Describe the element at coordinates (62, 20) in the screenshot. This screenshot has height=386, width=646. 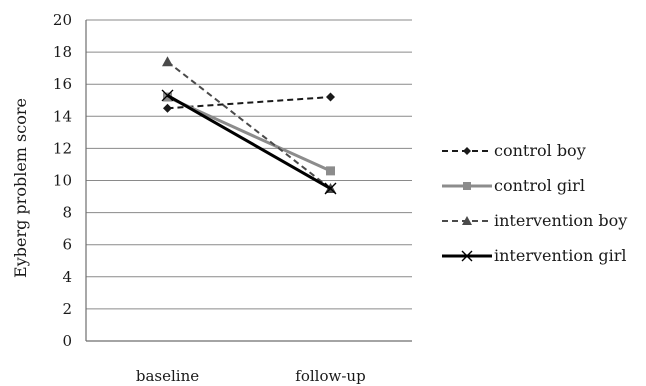
I see `y-tick-label: 20` at that location.